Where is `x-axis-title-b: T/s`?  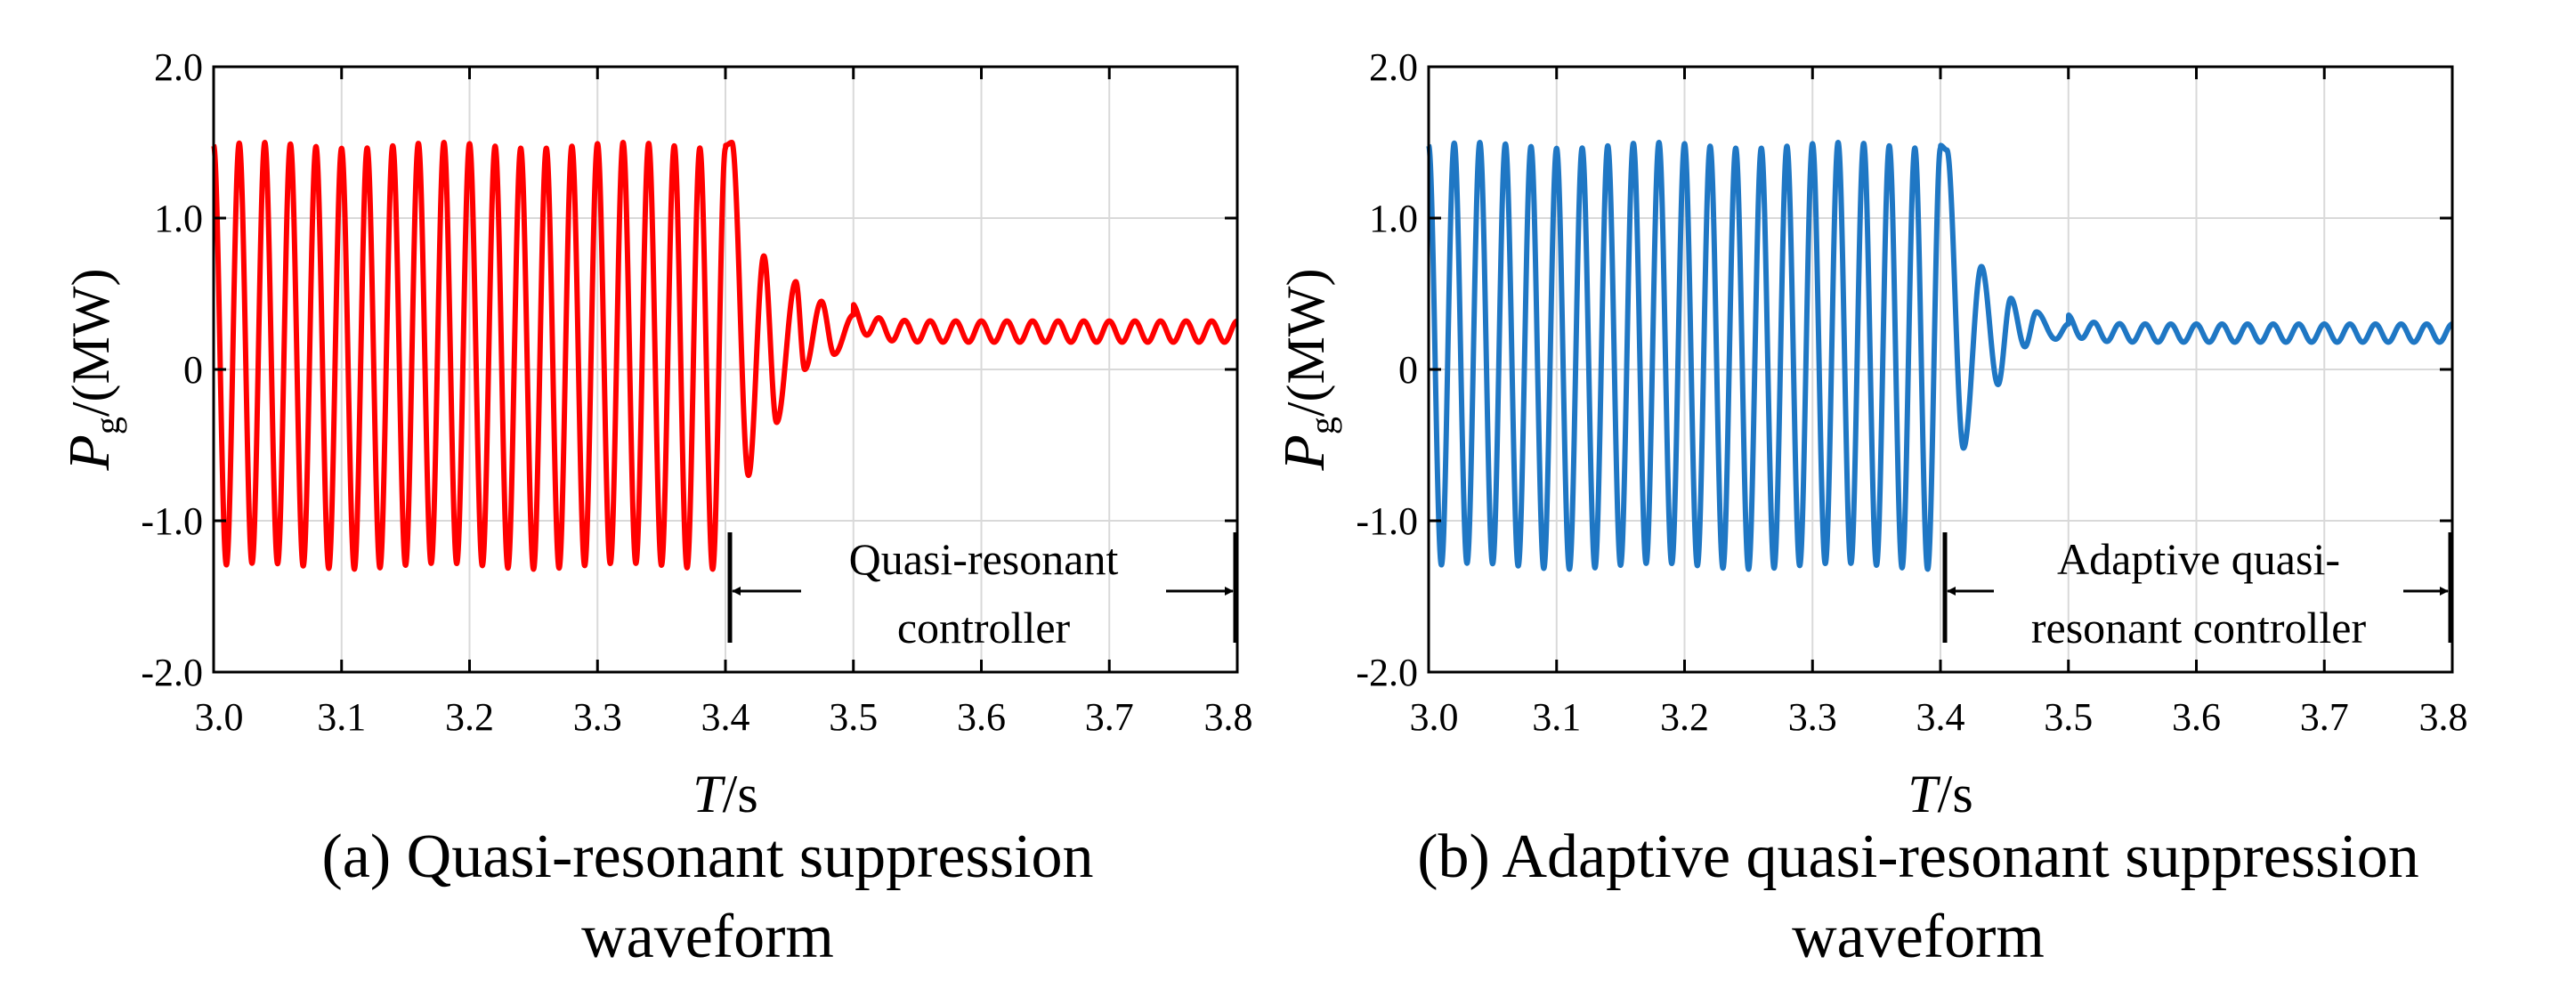 x-axis-title-b: T/s is located at coordinates (1941, 794).